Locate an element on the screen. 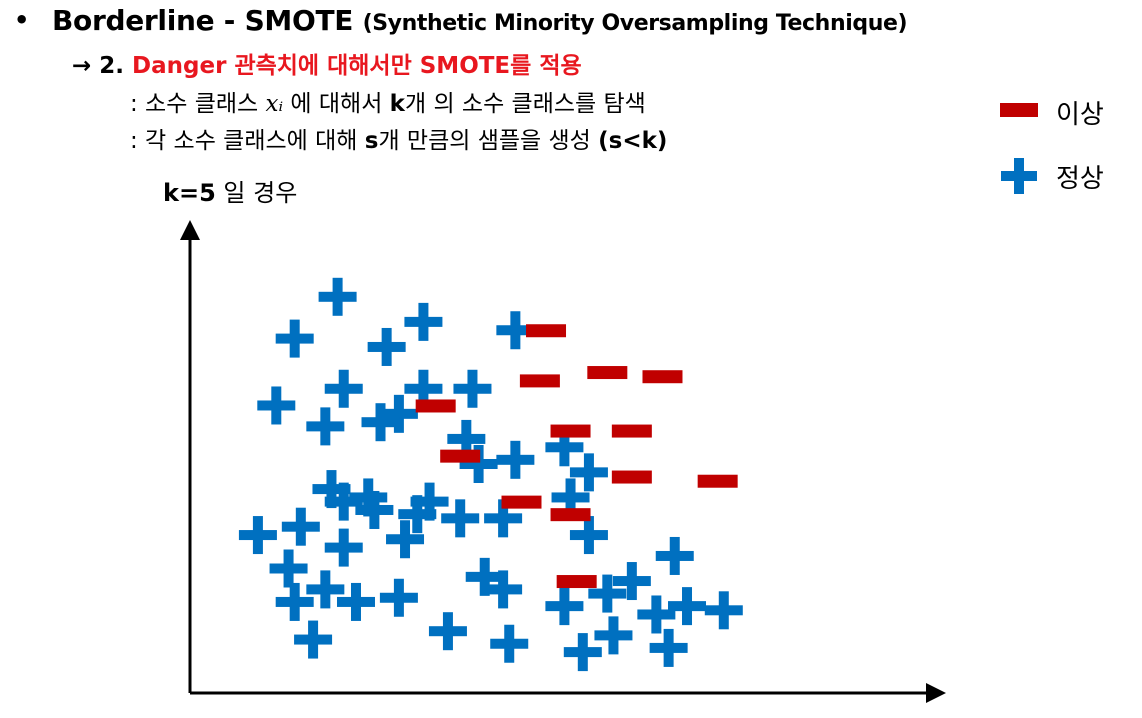  step-line: → 2. Danger 관측치에 대해서만 SMOTE를 적용 is located at coordinates (327, 63).